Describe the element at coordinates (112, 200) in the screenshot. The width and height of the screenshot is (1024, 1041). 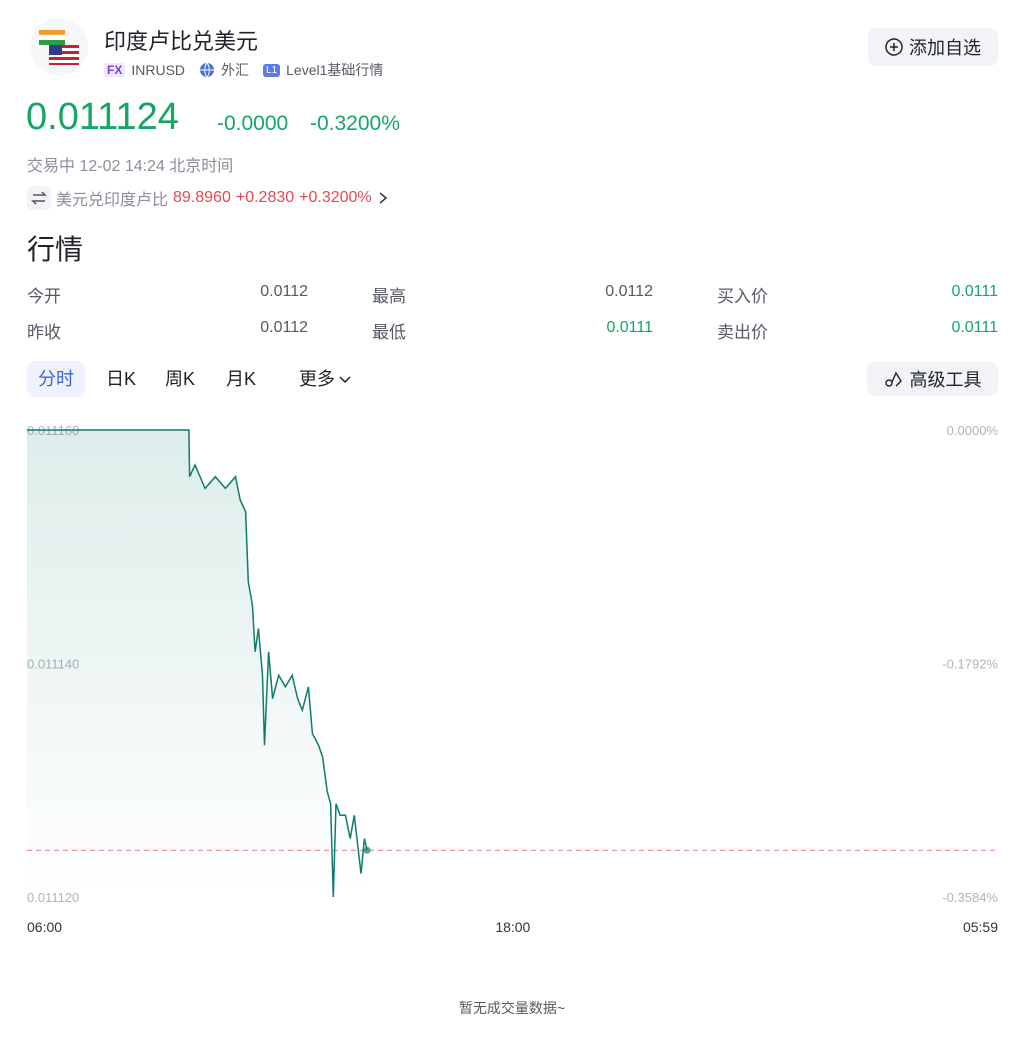
I see `inverse-name: 美元兑印度卢比` at that location.